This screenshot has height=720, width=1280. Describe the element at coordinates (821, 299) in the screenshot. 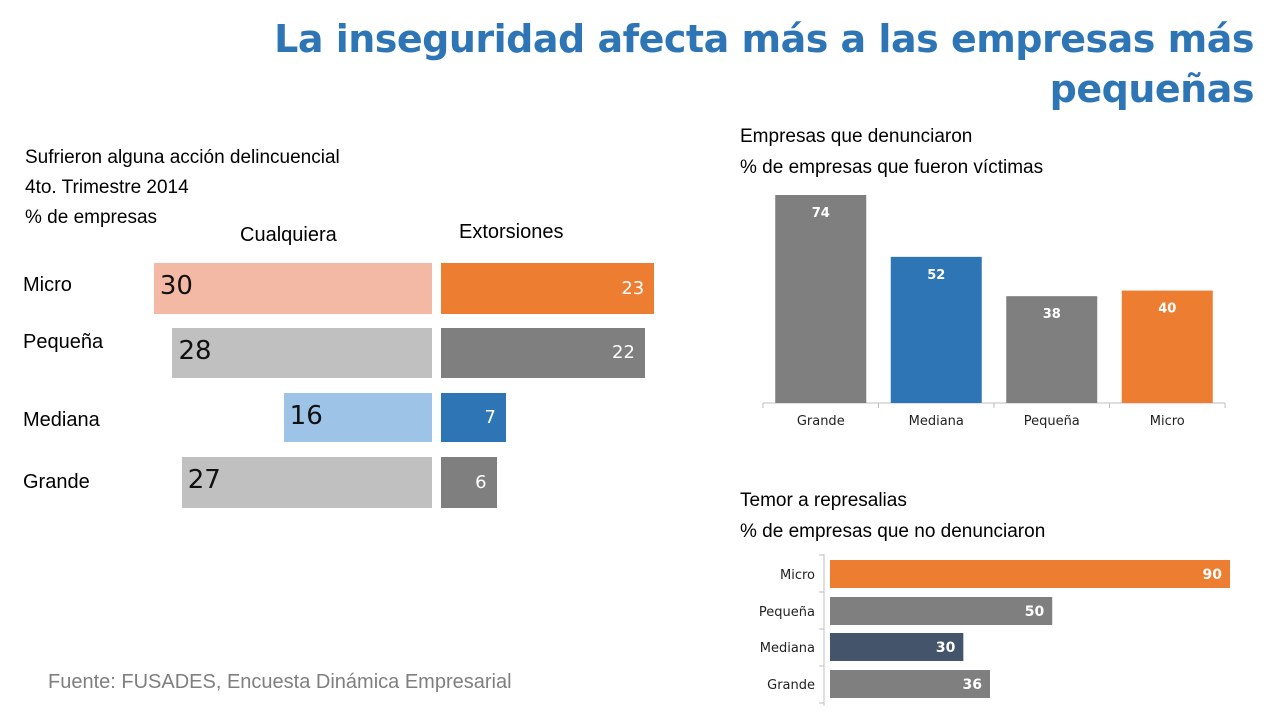

I see `reported-bar-grande` at that location.